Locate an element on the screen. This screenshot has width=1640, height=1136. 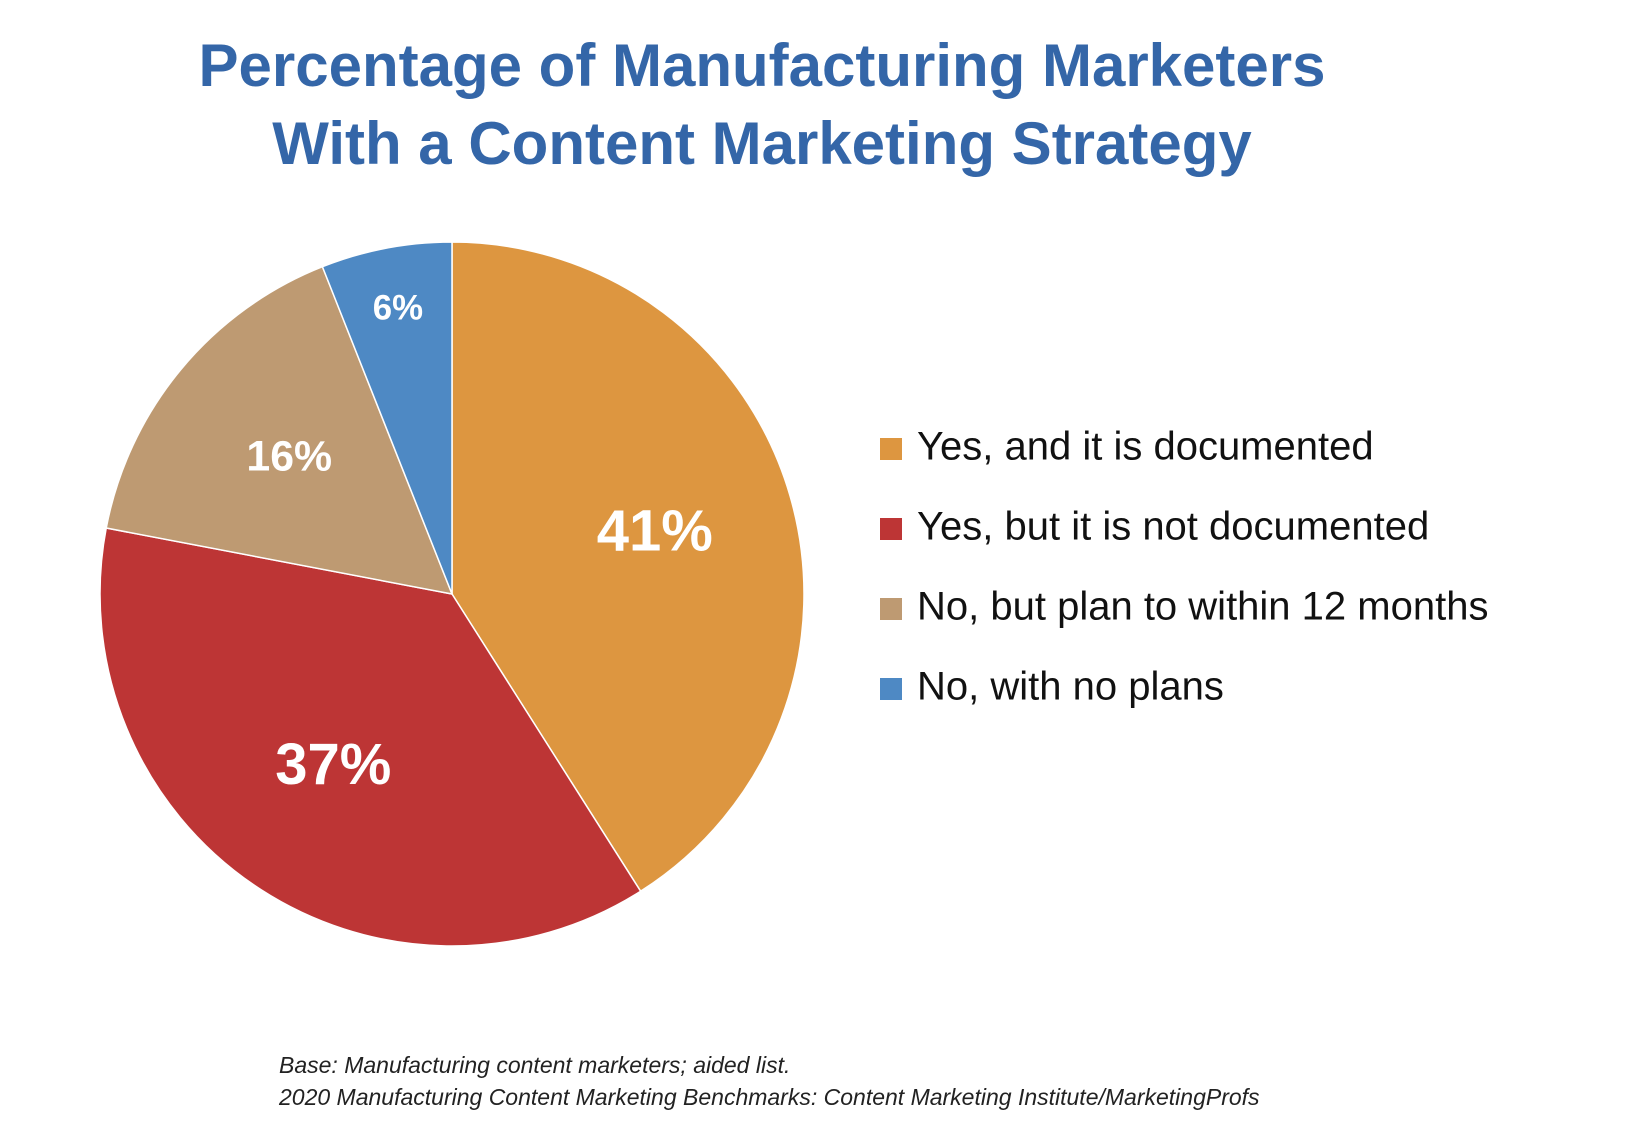
legend-text: No, but plan to within 12 months is located at coordinates (1202, 607).